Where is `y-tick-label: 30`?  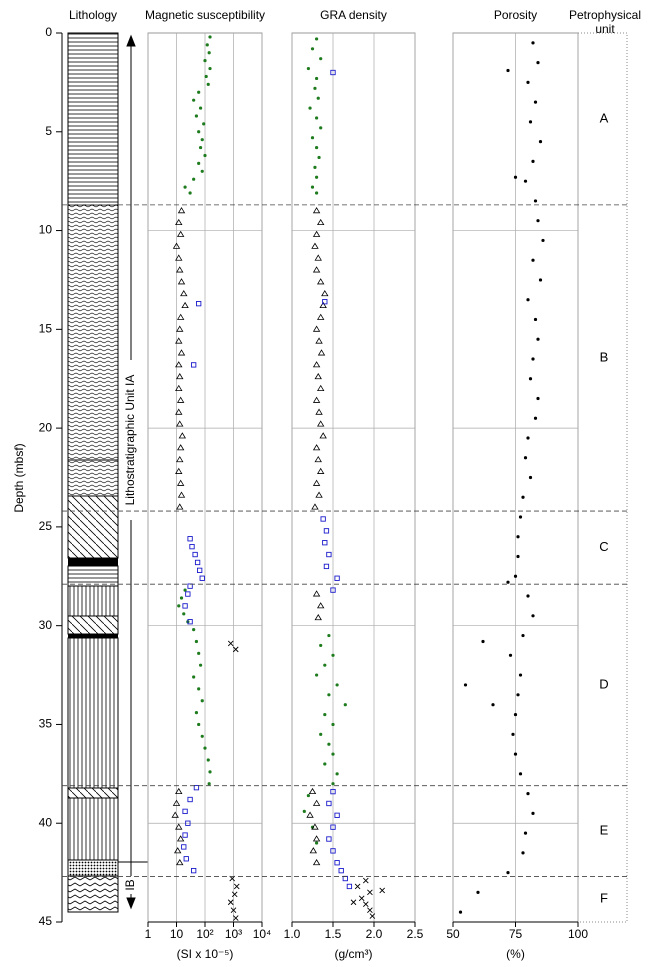 y-tick-label: 30 is located at coordinates (46, 625).